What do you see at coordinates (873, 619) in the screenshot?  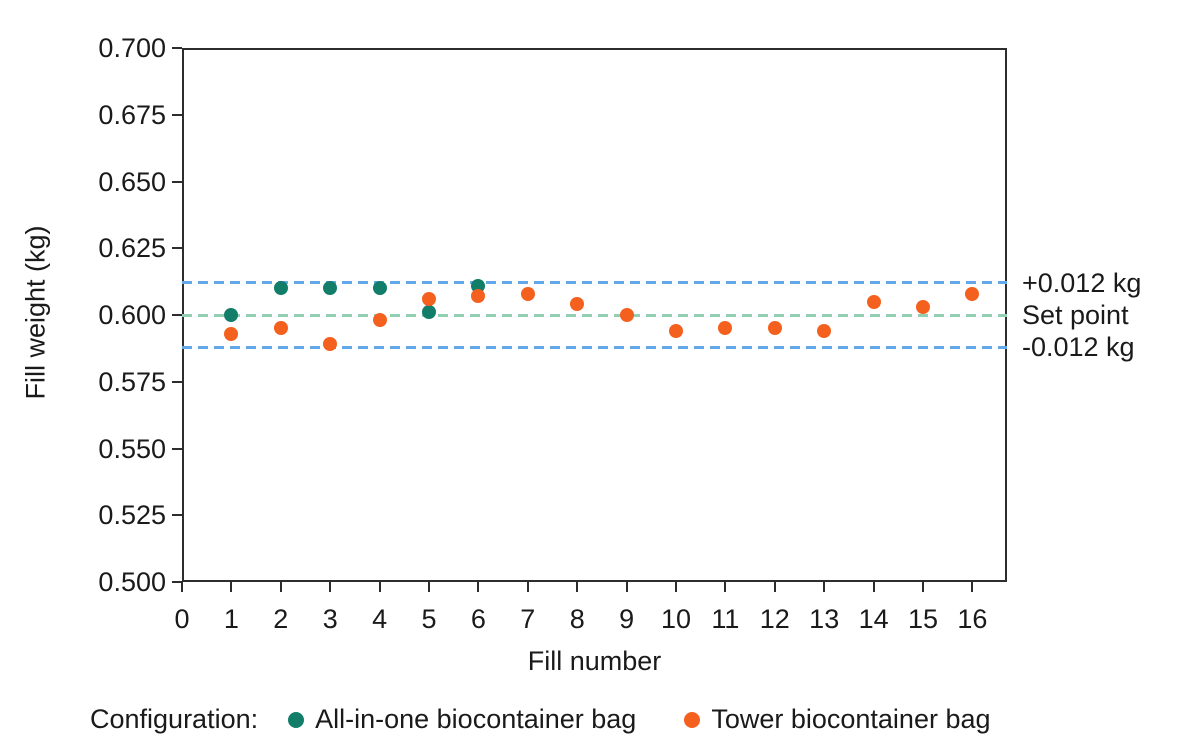 I see `x-axis-tick-label: 14` at bounding box center [873, 619].